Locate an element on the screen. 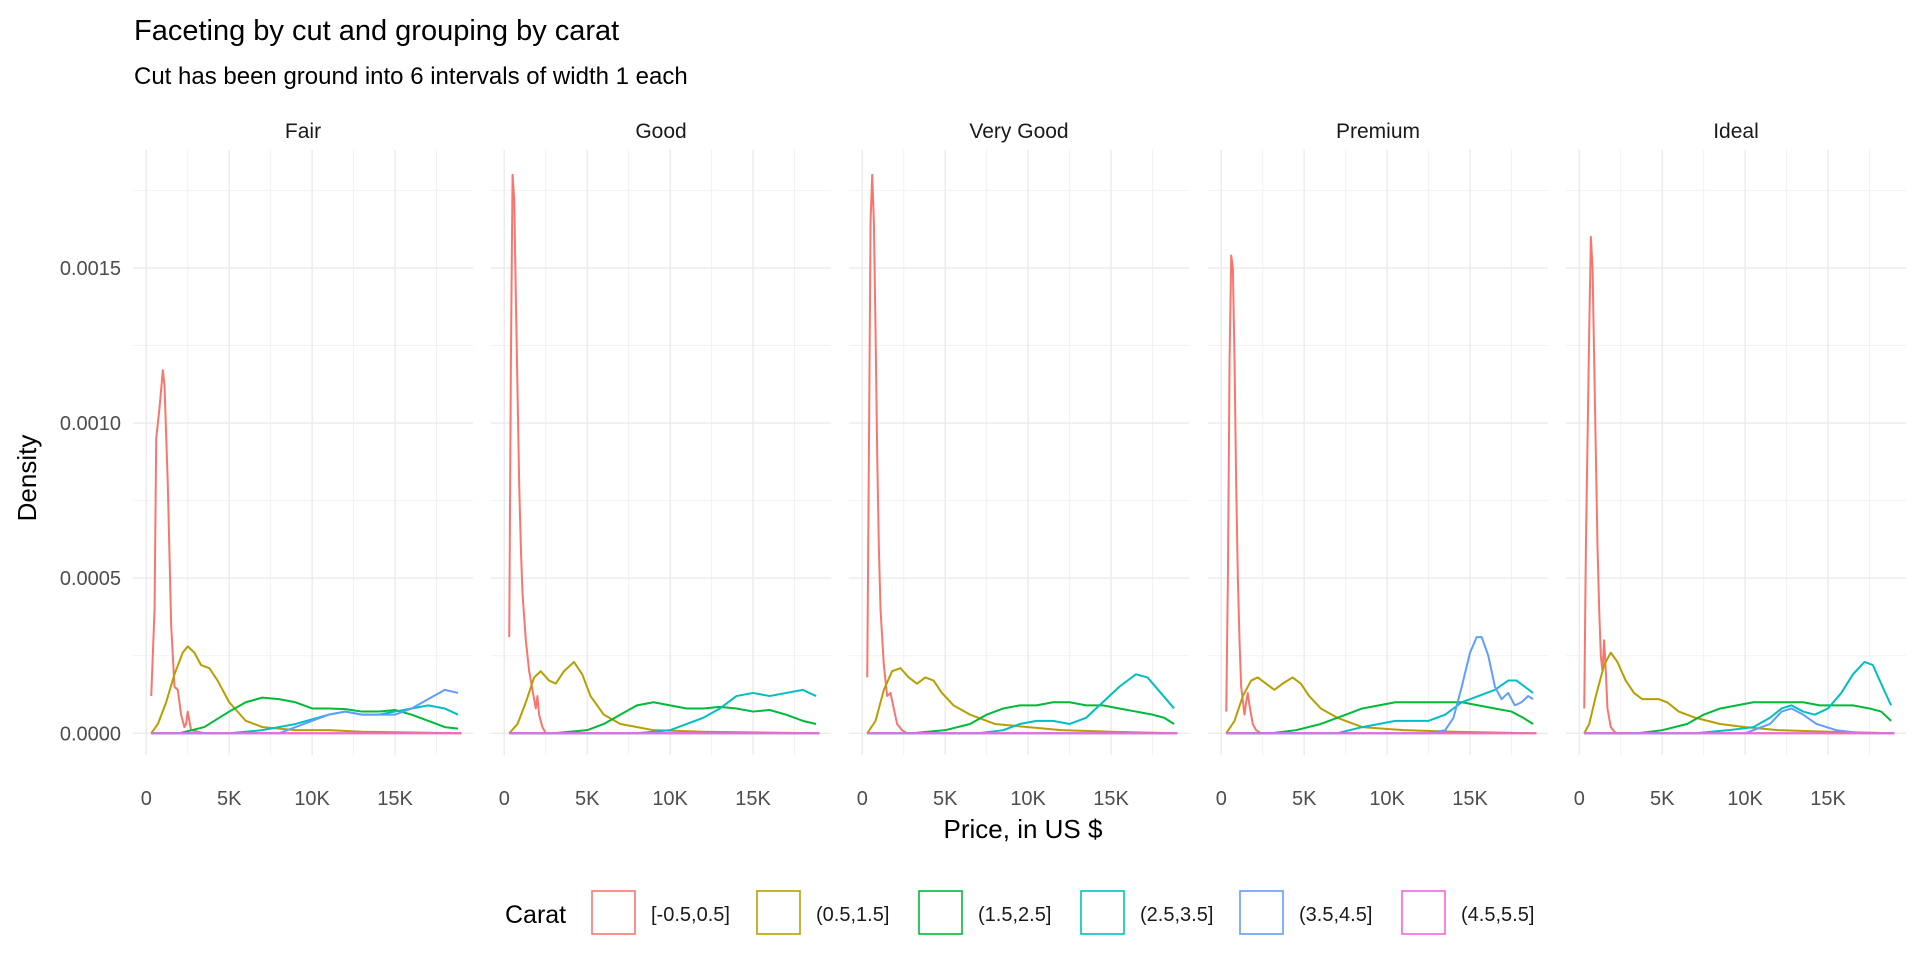 The height and width of the screenshot is (965, 1920). legend-item: (4.5,5.5] is located at coordinates (1467, 912).